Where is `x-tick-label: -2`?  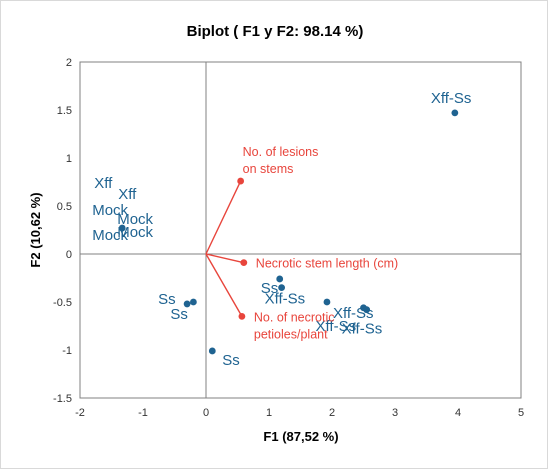
x-tick-label: -2 is located at coordinates (80, 413).